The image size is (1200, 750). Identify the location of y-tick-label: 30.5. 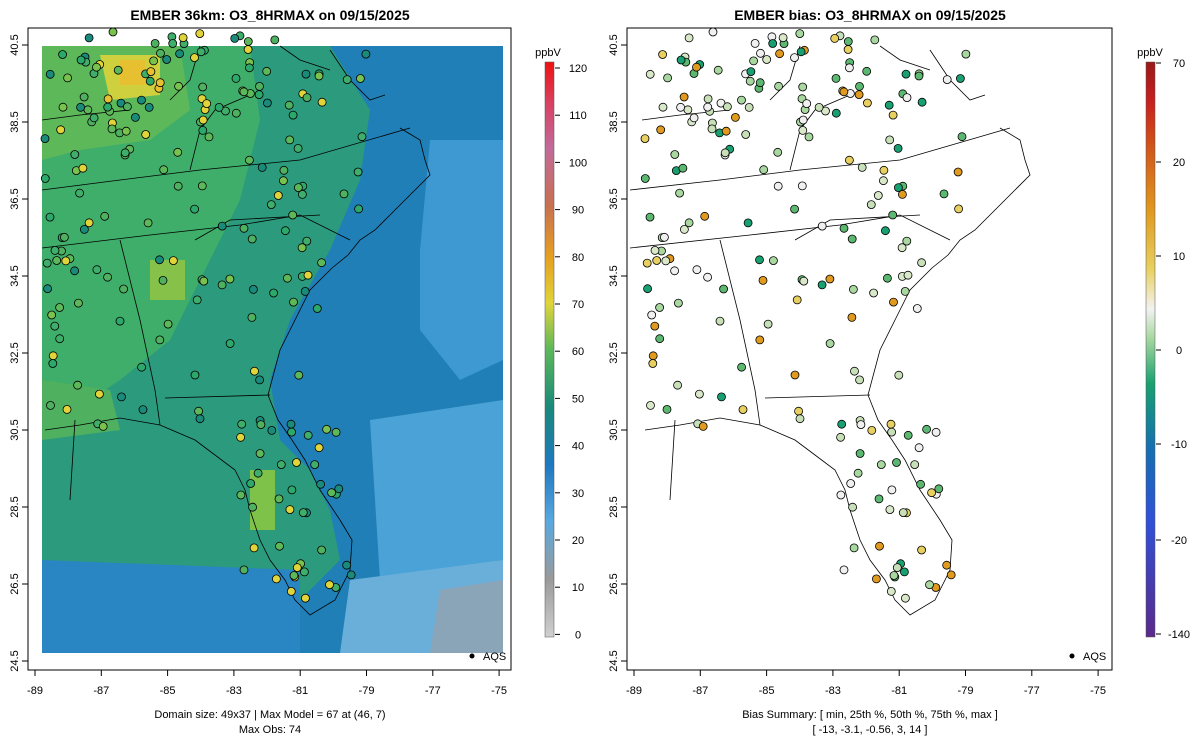
(614, 429).